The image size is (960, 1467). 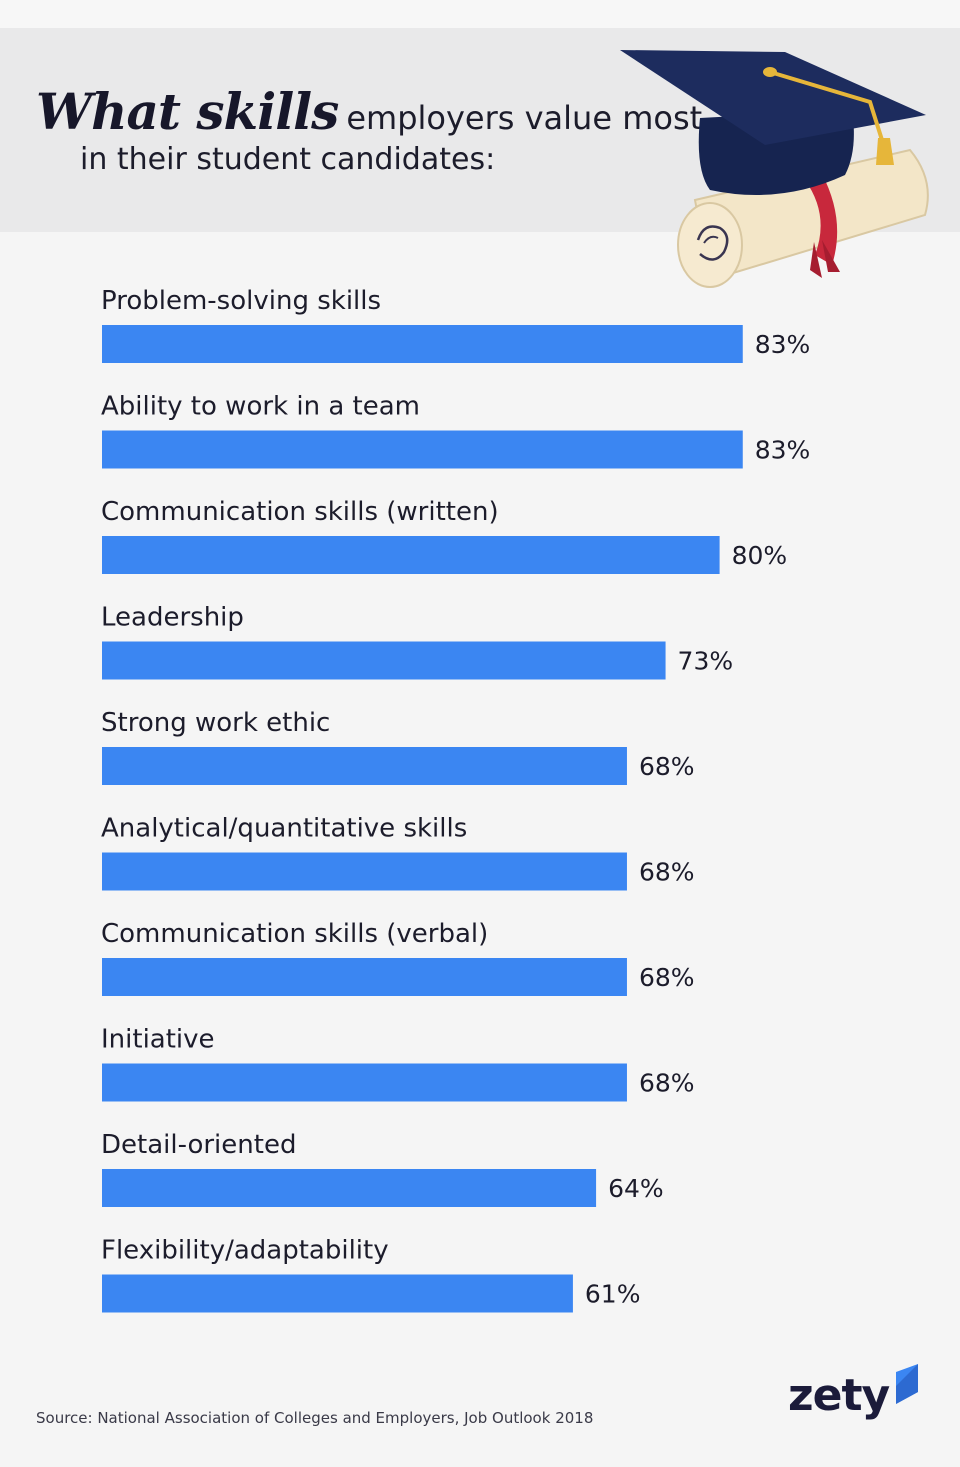 I want to click on page-title: What skills employers value most, so click(x=369, y=111).